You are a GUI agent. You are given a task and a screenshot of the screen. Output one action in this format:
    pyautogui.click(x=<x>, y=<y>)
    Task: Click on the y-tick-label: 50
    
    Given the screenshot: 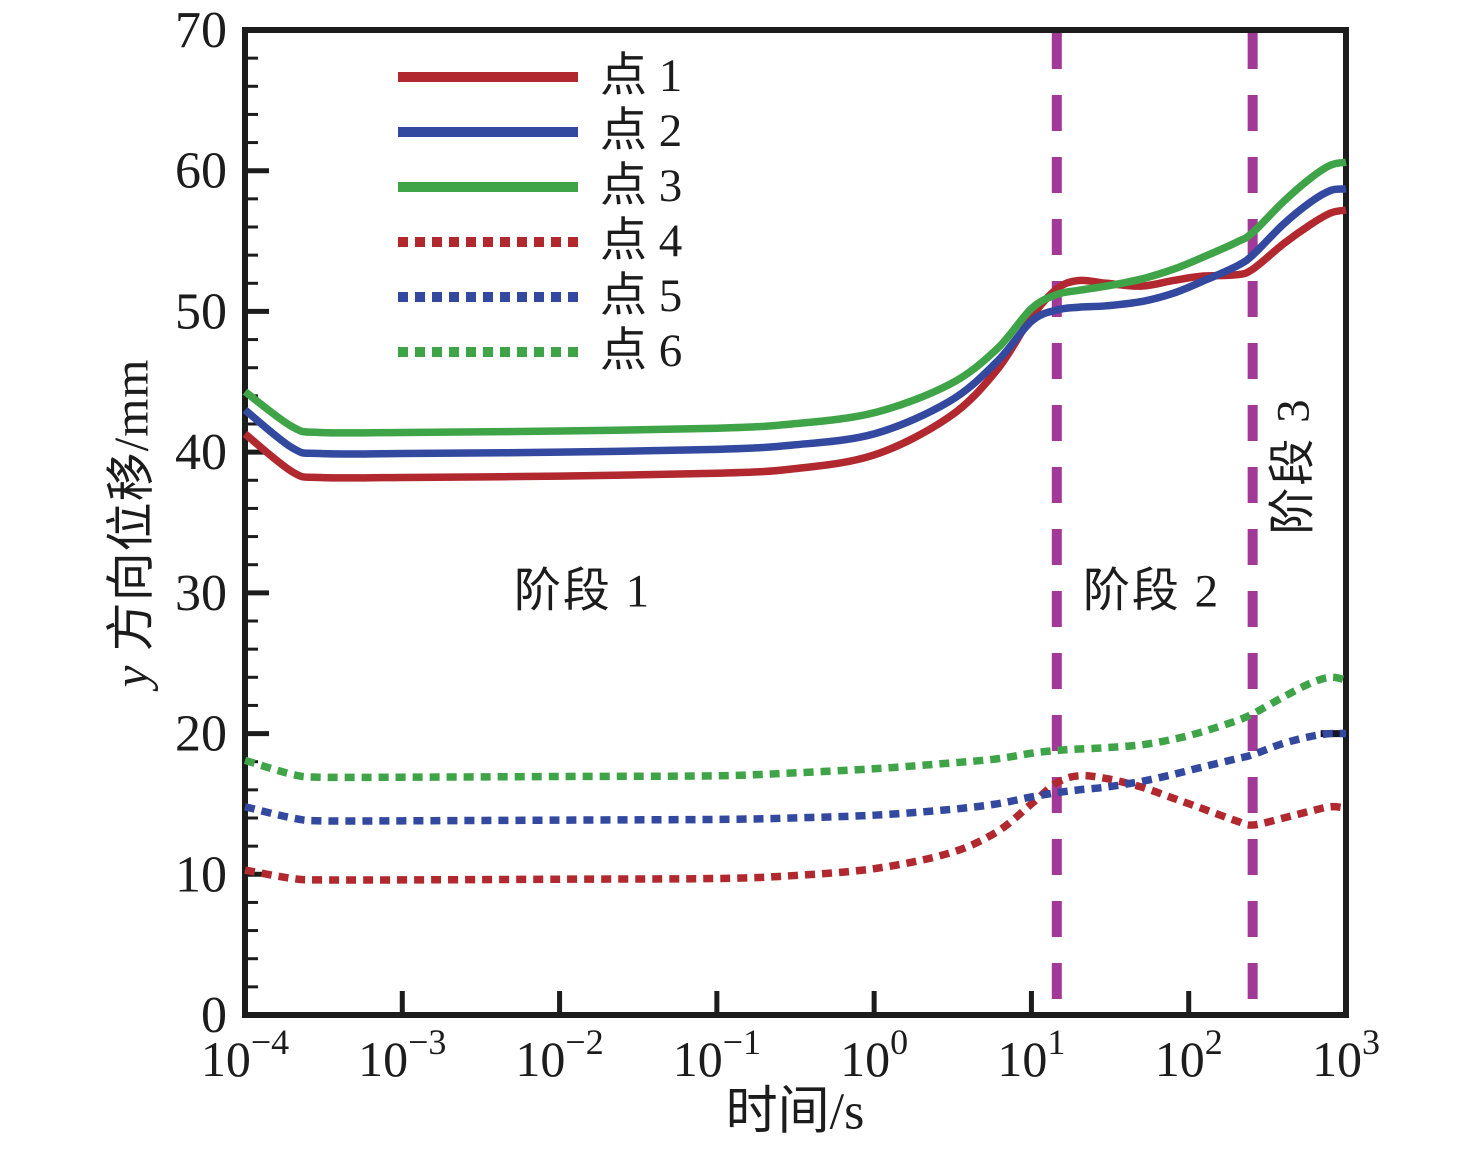 What is the action you would take?
    pyautogui.click(x=201, y=311)
    